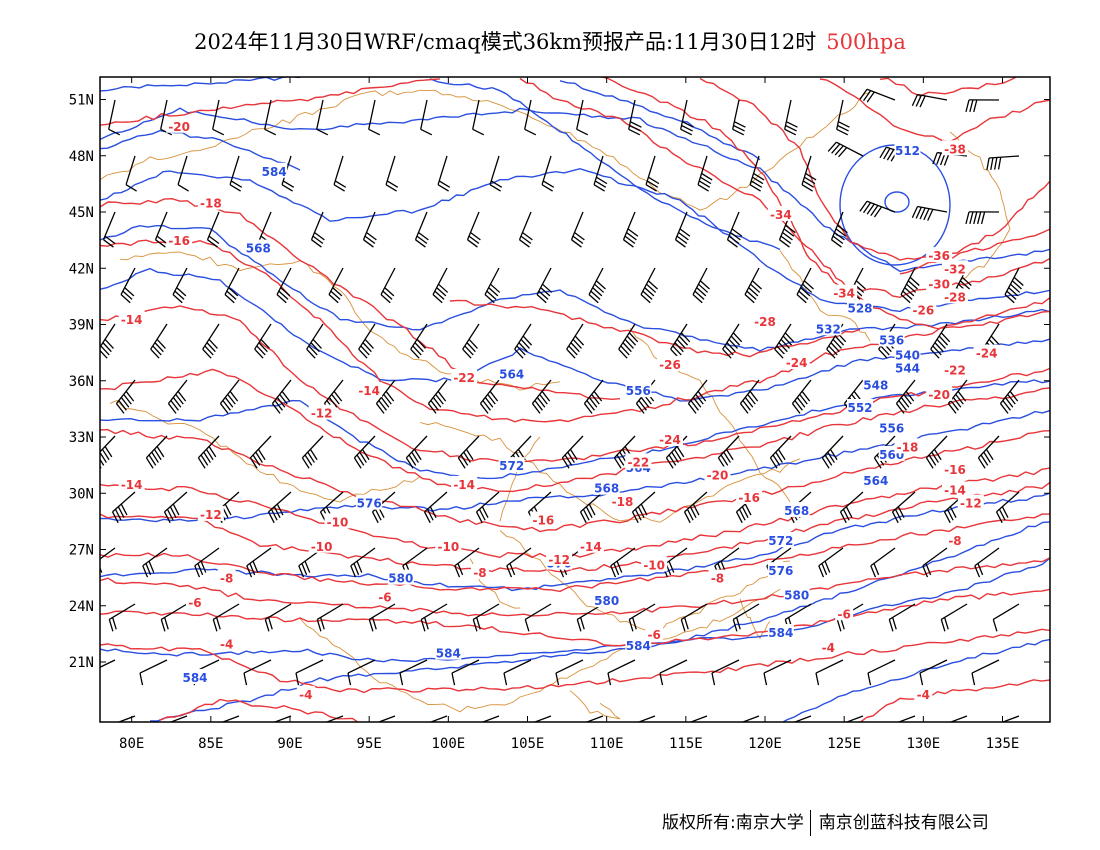 The image size is (1100, 850). I want to click on title-main: 2024年11月30日WRF/cmaq模式36km预报产品:11月30日12时, so click(505, 42).